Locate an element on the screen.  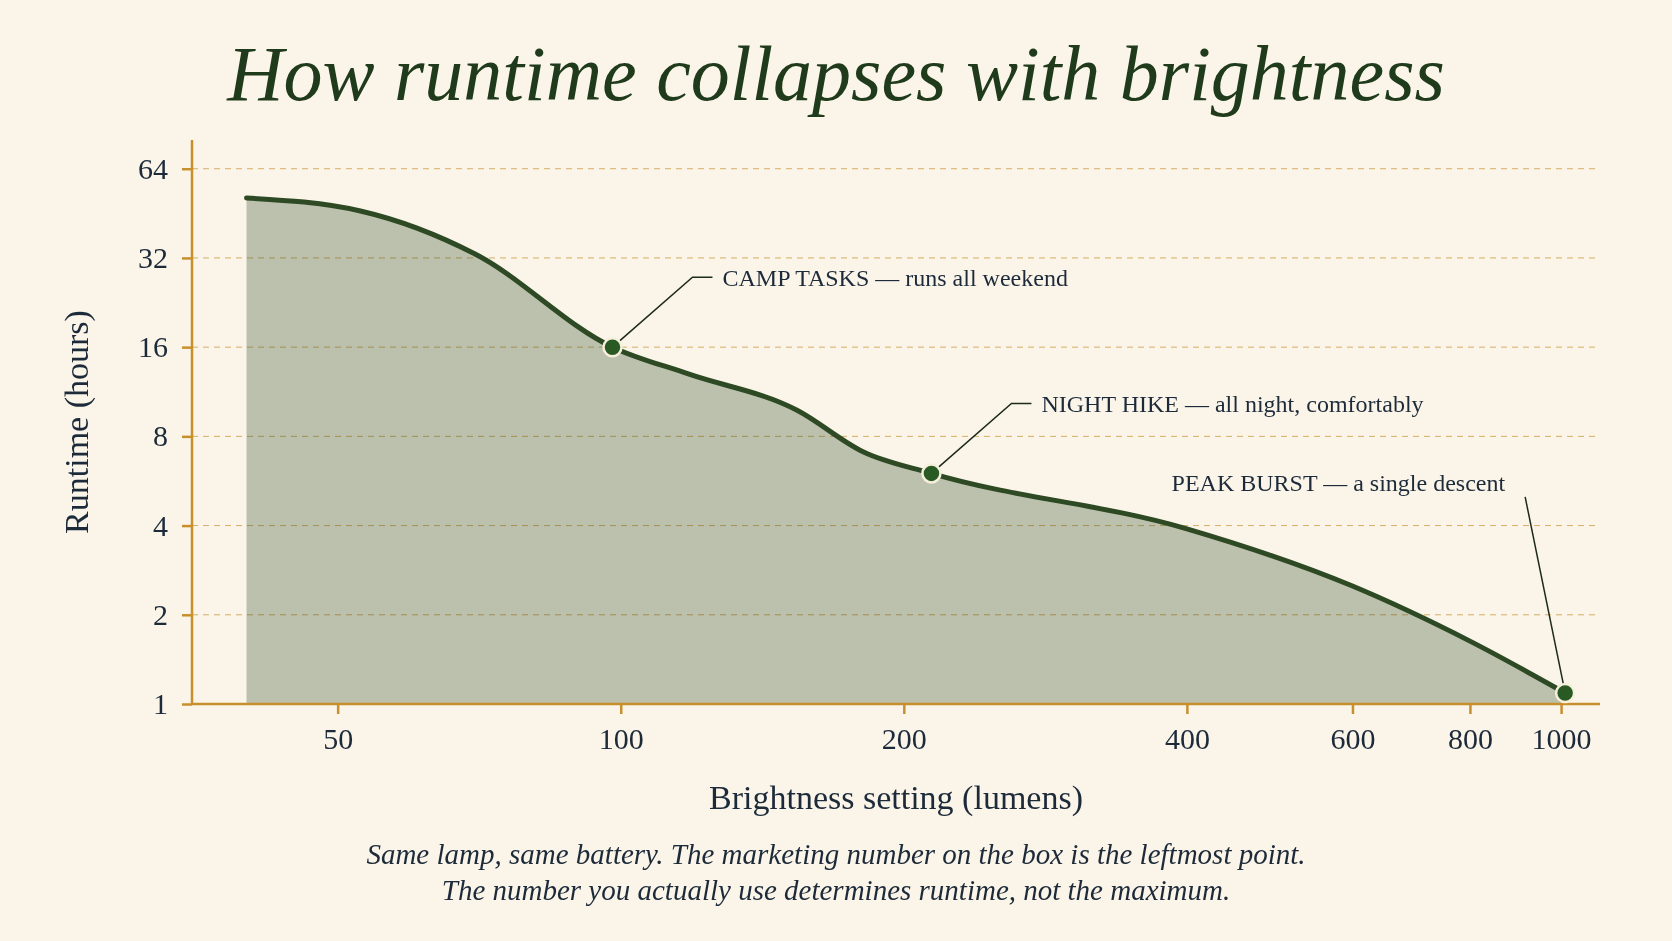
y-tick-label: 8 is located at coordinates (160, 436).